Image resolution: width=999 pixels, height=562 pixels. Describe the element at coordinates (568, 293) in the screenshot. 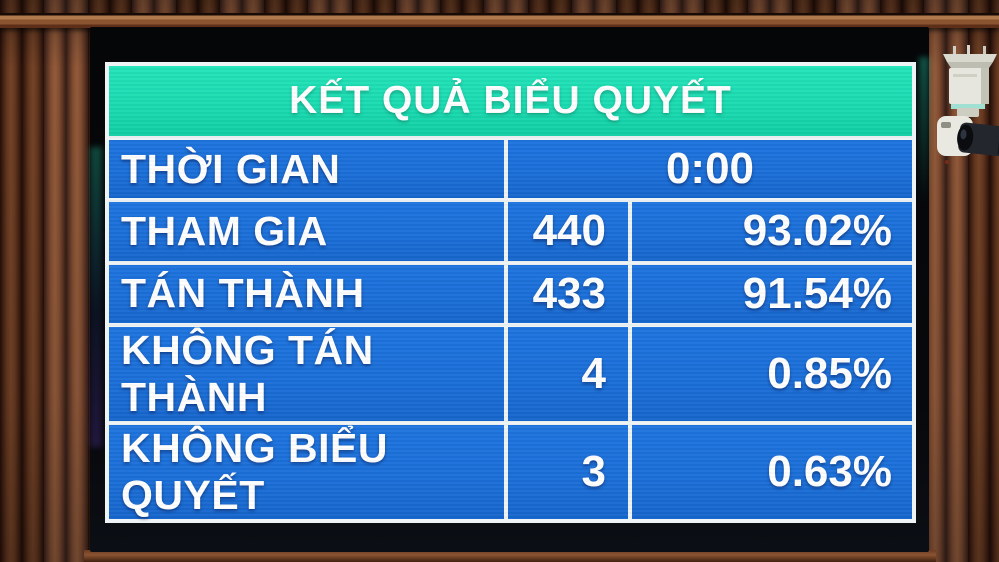

I see `row-tan-thanh-count: 433` at that location.